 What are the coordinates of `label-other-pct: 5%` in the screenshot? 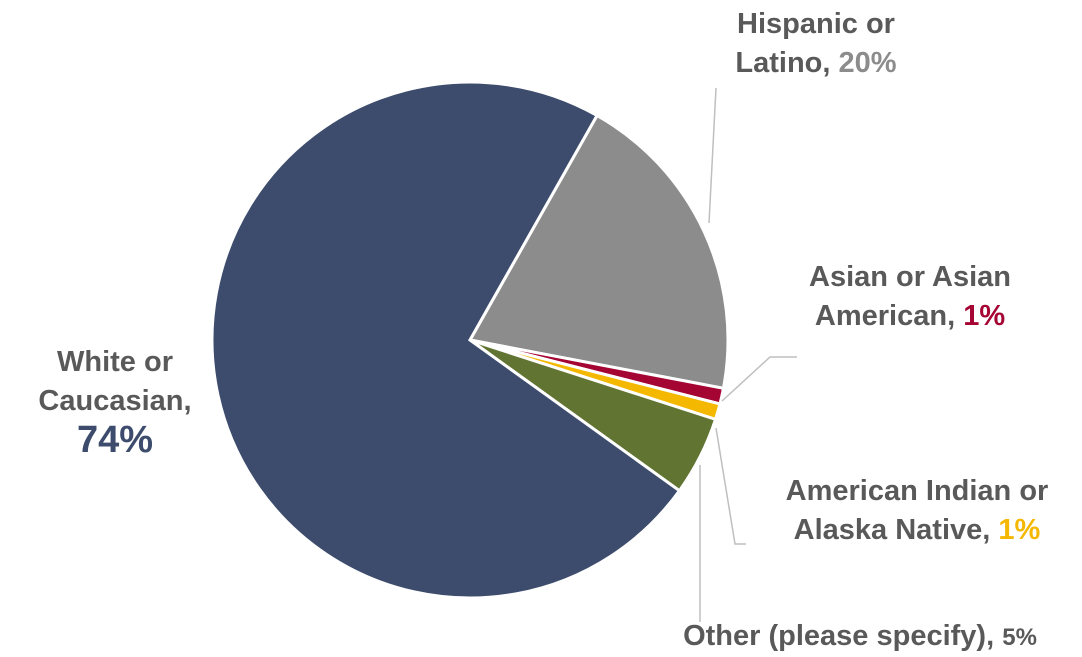 It's located at (1019, 637).